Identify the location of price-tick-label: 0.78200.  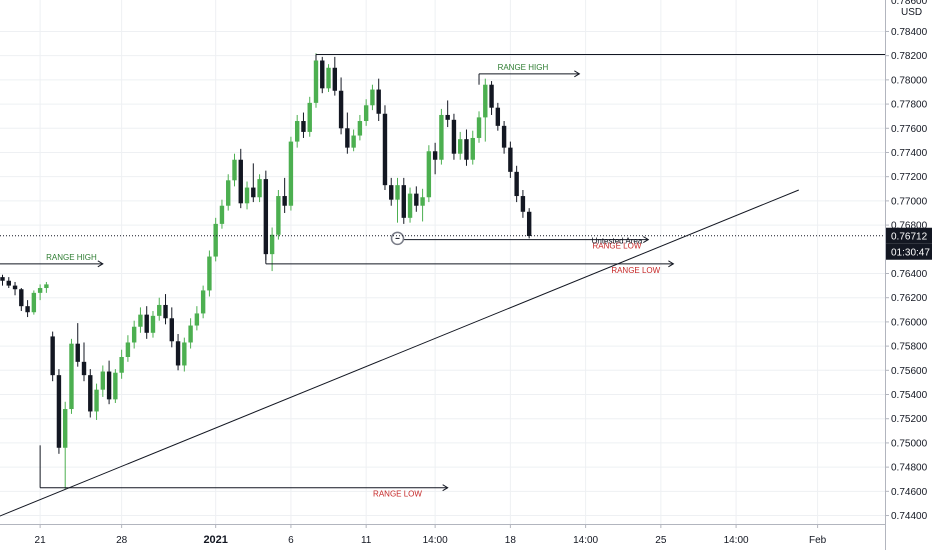
(909, 56).